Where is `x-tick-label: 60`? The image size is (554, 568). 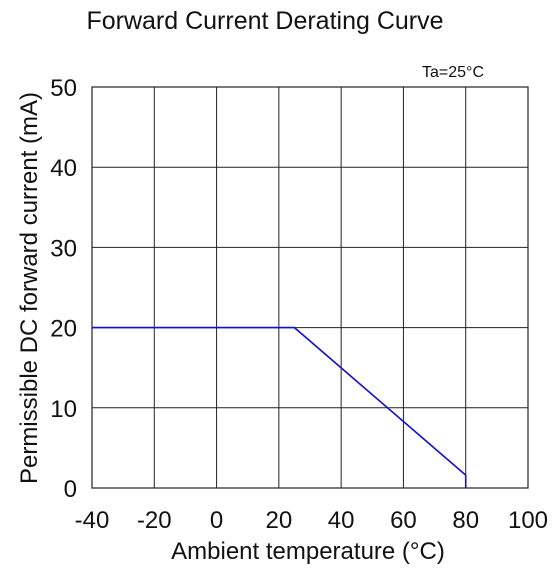
x-tick-label: 60 is located at coordinates (403, 520).